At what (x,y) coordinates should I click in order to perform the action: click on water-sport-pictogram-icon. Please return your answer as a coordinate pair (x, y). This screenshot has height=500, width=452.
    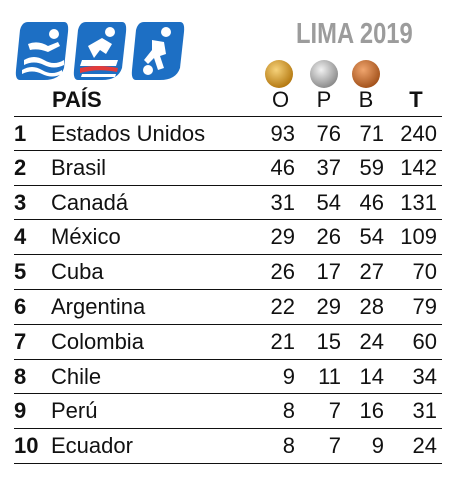
    Looking at the image, I should click on (42, 51).